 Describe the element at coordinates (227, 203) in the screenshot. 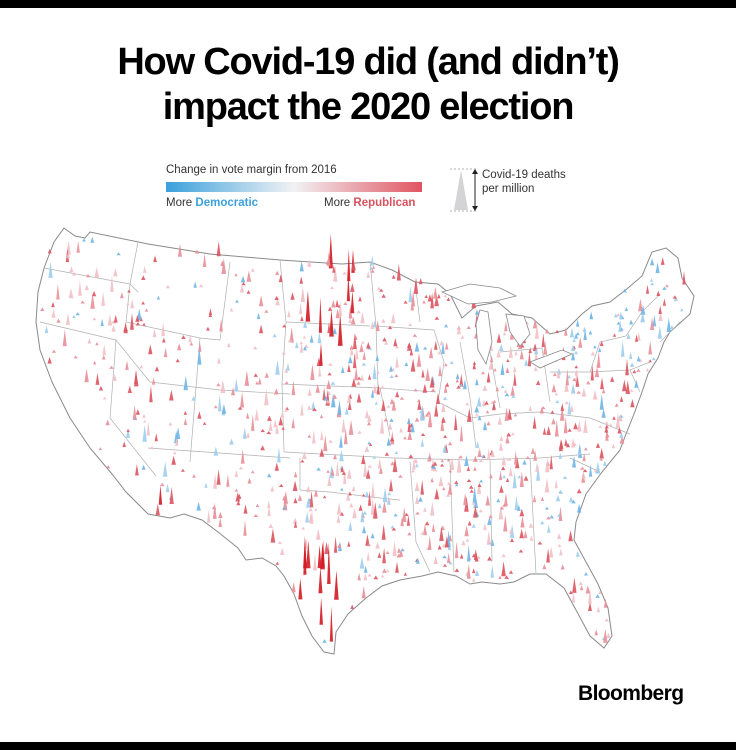

I see `legend-democratic-text: Democratic` at that location.